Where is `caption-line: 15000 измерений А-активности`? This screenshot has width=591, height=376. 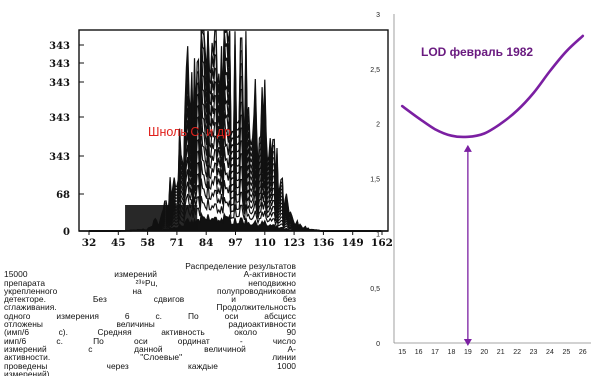 caption-line: 15000 измерений А-активности is located at coordinates (150, 274).